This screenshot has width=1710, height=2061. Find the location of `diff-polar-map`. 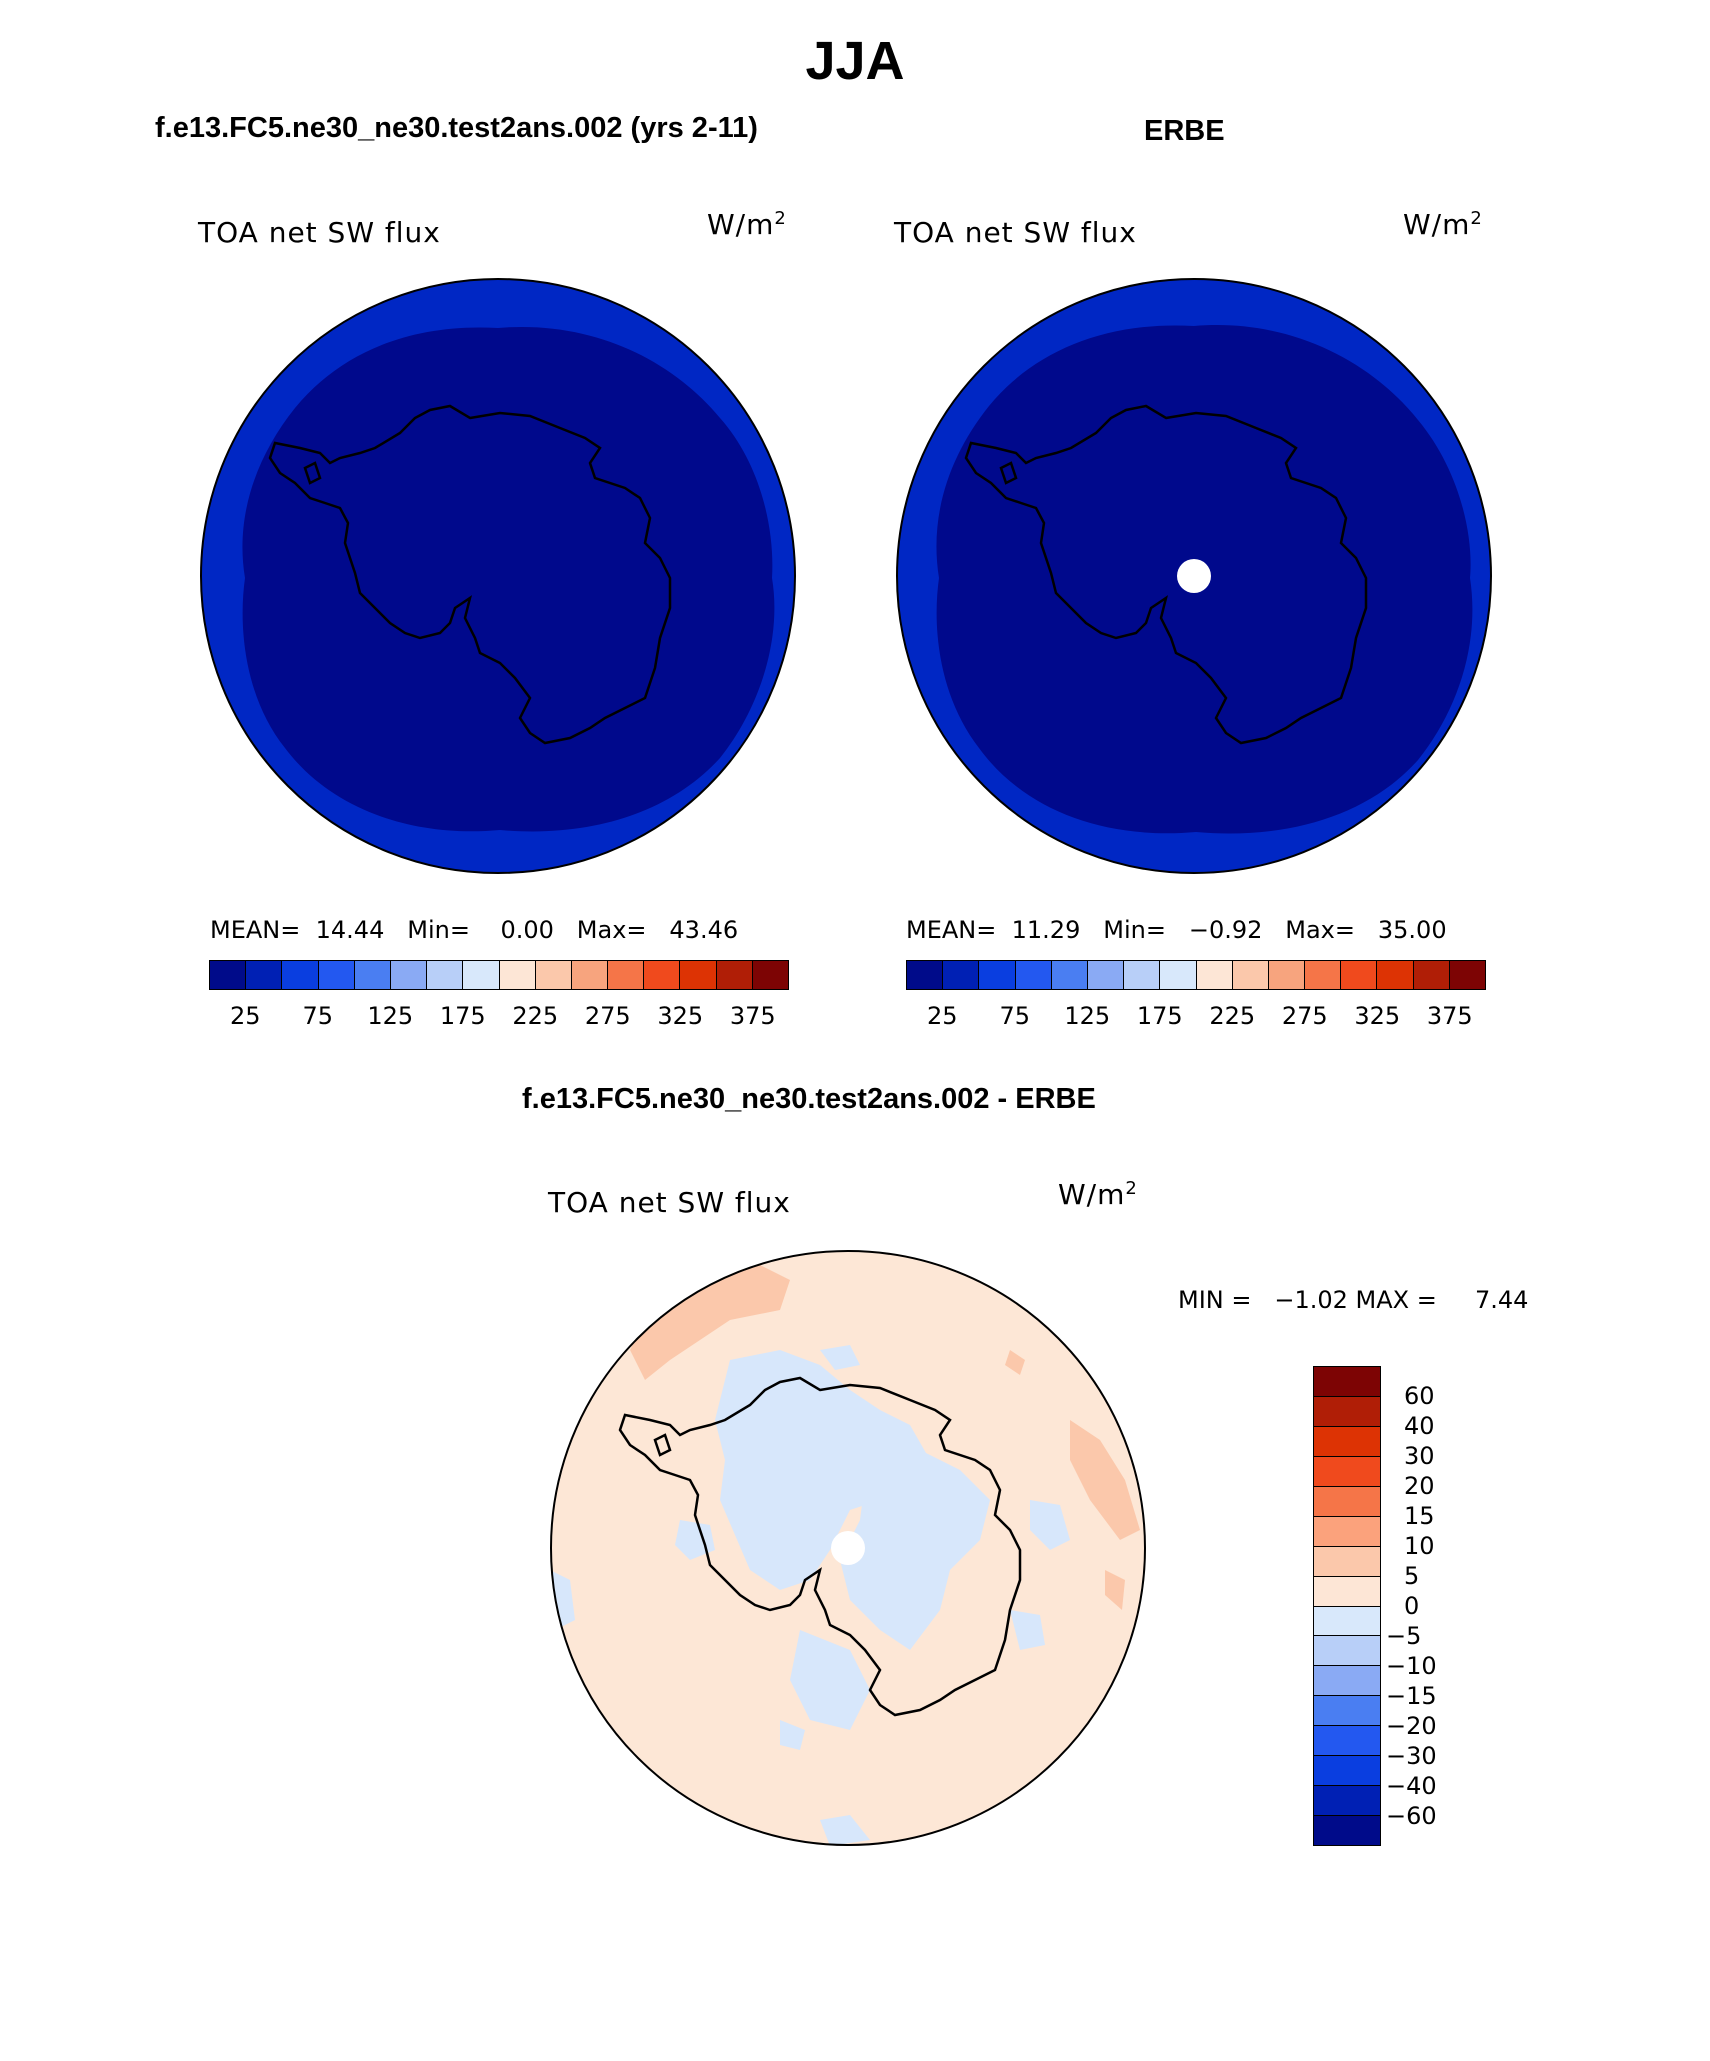

diff-polar-map is located at coordinates (848, 1548).